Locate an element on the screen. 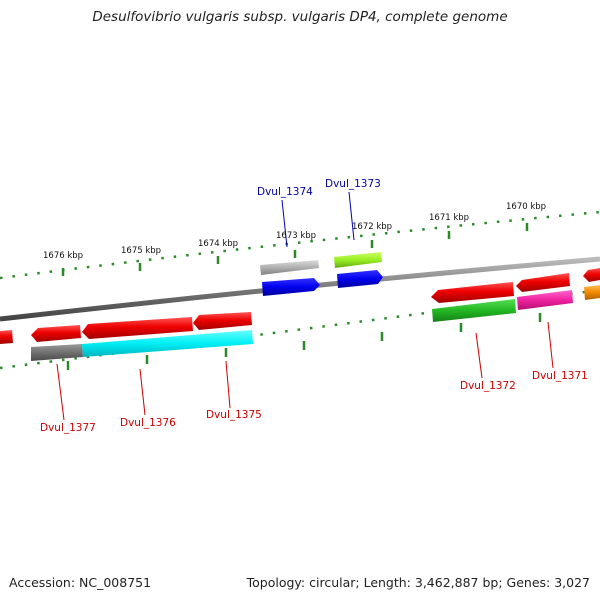  tick-label-1675: 1675 kbp is located at coordinates (141, 251).